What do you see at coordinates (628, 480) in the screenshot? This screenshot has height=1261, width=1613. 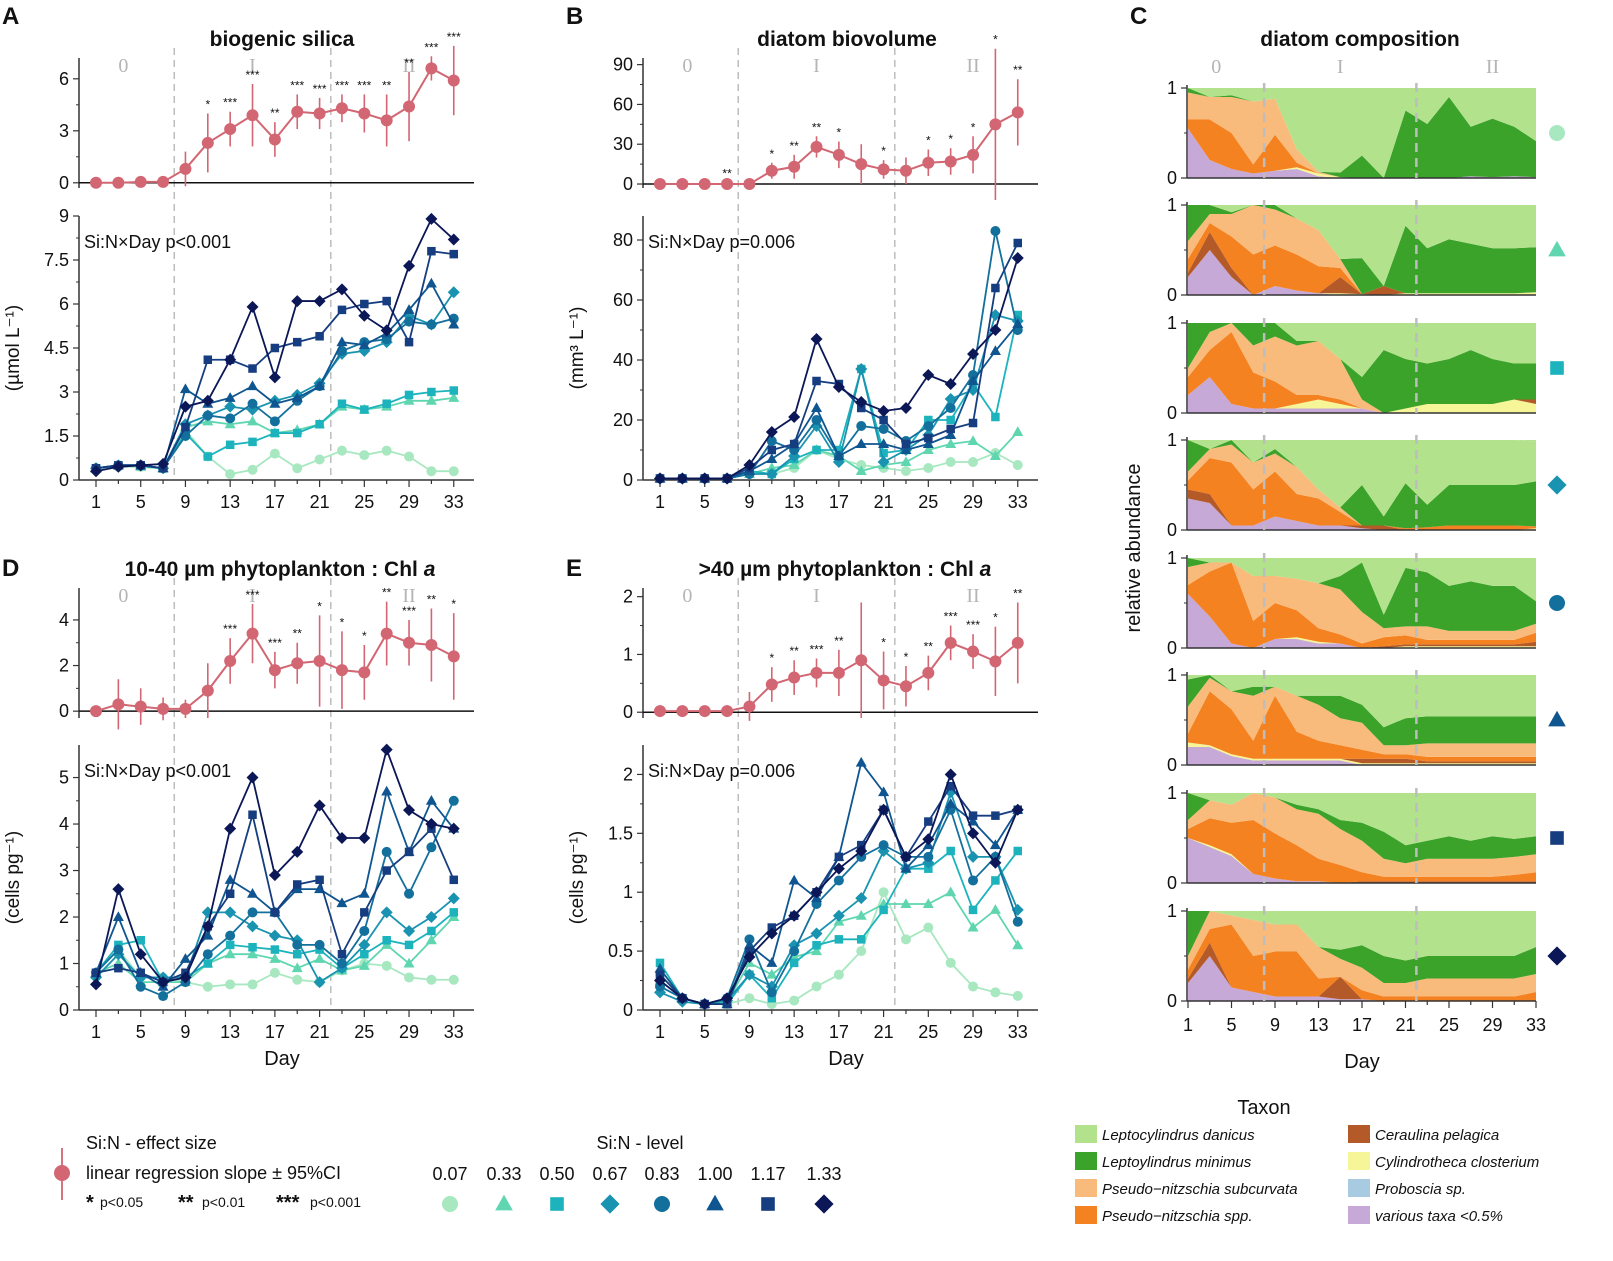 I see `levels-ytick-label: 0` at bounding box center [628, 480].